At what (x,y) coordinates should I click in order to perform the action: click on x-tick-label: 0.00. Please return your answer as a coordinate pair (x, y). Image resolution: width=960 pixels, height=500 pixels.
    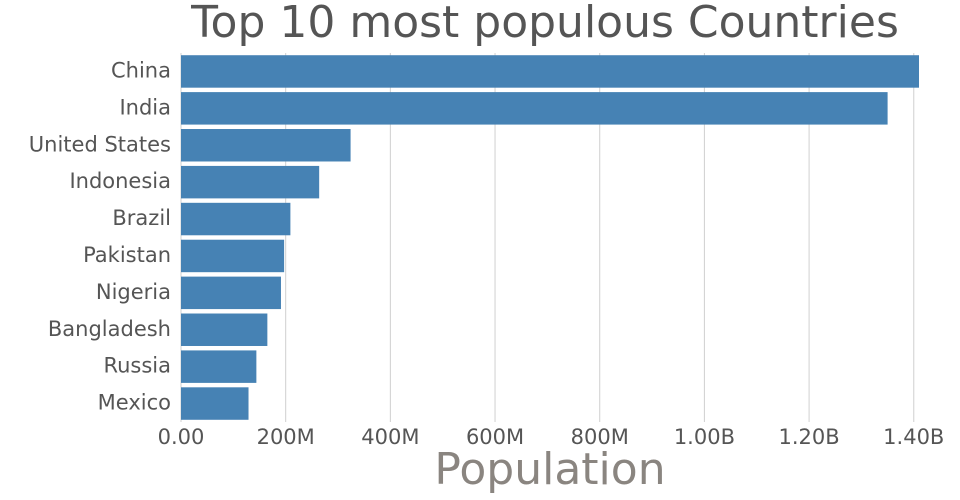
    Looking at the image, I should click on (181, 437).